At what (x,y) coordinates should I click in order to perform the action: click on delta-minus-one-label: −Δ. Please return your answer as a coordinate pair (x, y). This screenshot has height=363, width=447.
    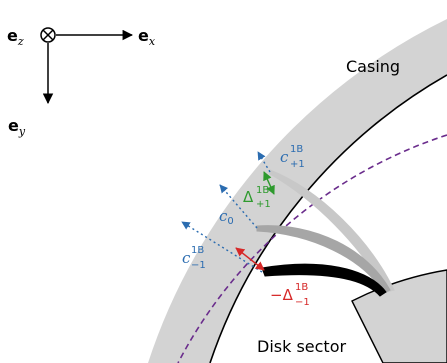
    Looking at the image, I should click on (282, 295).